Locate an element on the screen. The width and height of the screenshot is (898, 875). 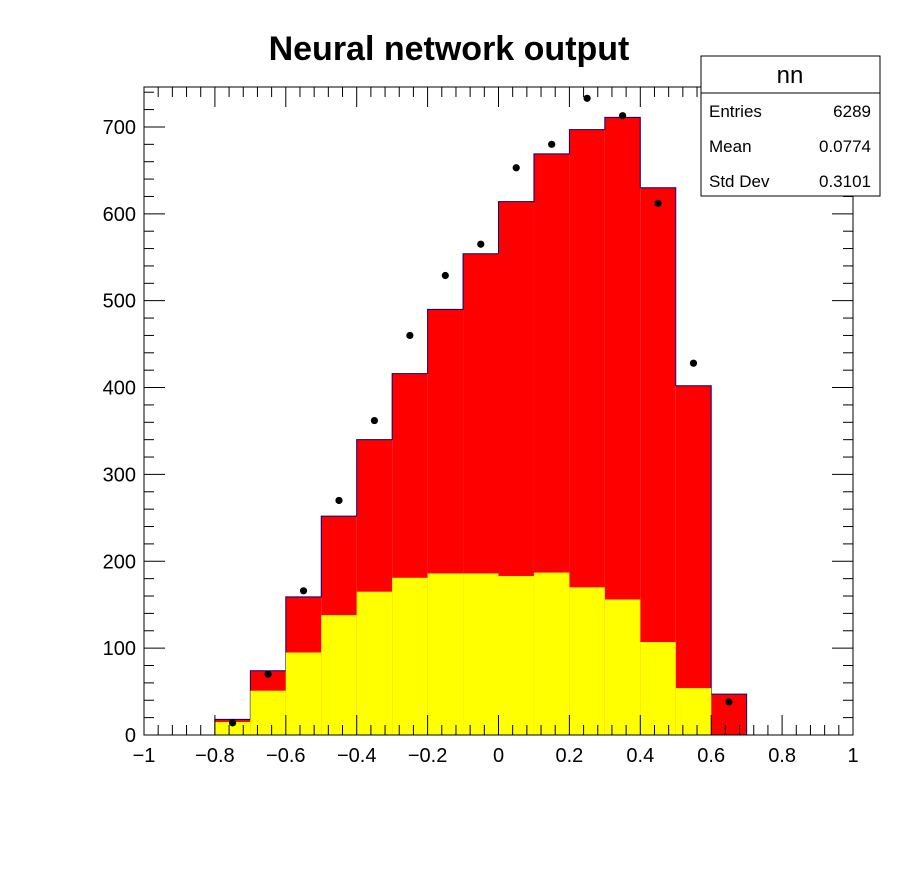
y-tick-label: 600 is located at coordinates (119, 215).